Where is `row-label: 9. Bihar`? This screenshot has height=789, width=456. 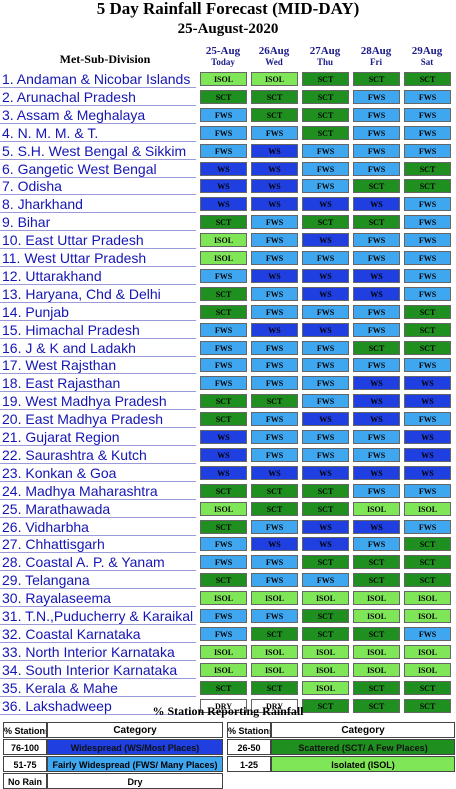
row-label: 9. Bihar is located at coordinates (26, 222).